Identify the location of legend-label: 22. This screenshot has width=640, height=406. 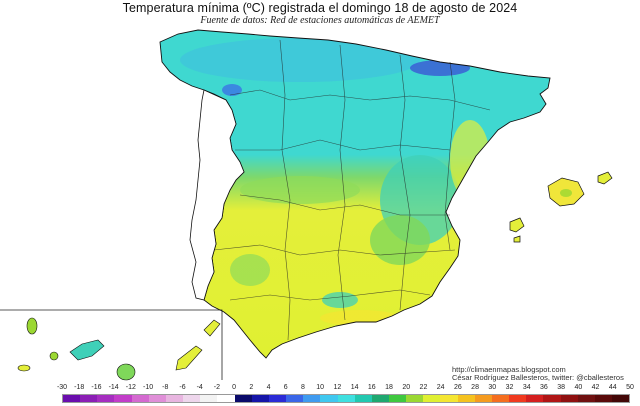
(423, 387).